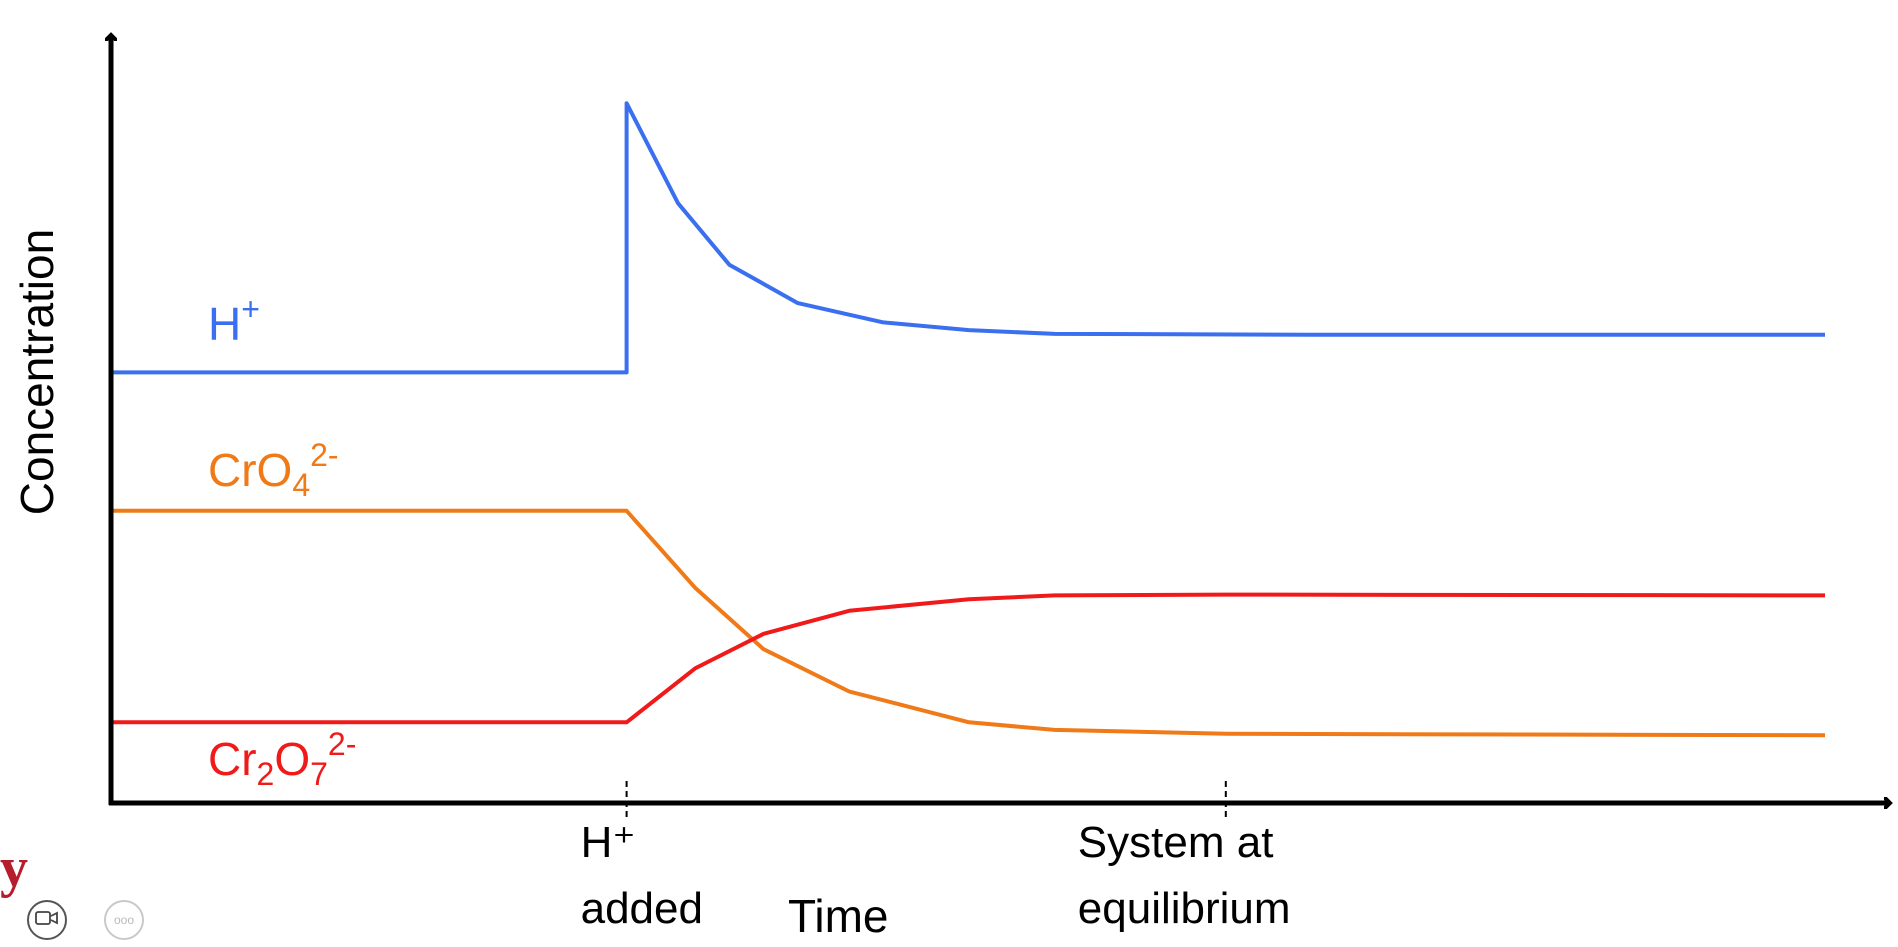  Describe the element at coordinates (273, 470) in the screenshot. I see `series-label-1: CrO42-` at that location.